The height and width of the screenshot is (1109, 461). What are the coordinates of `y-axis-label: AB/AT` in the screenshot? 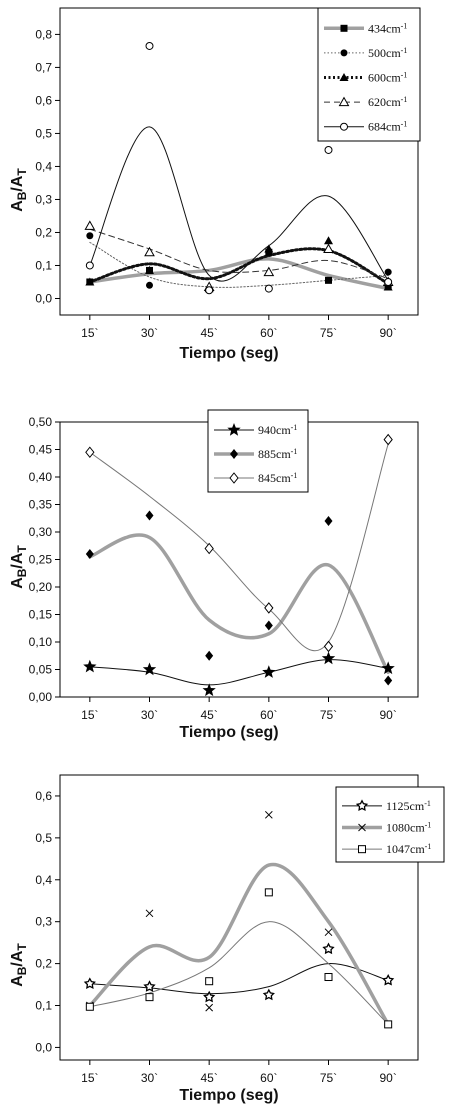 It's located at (19, 190).